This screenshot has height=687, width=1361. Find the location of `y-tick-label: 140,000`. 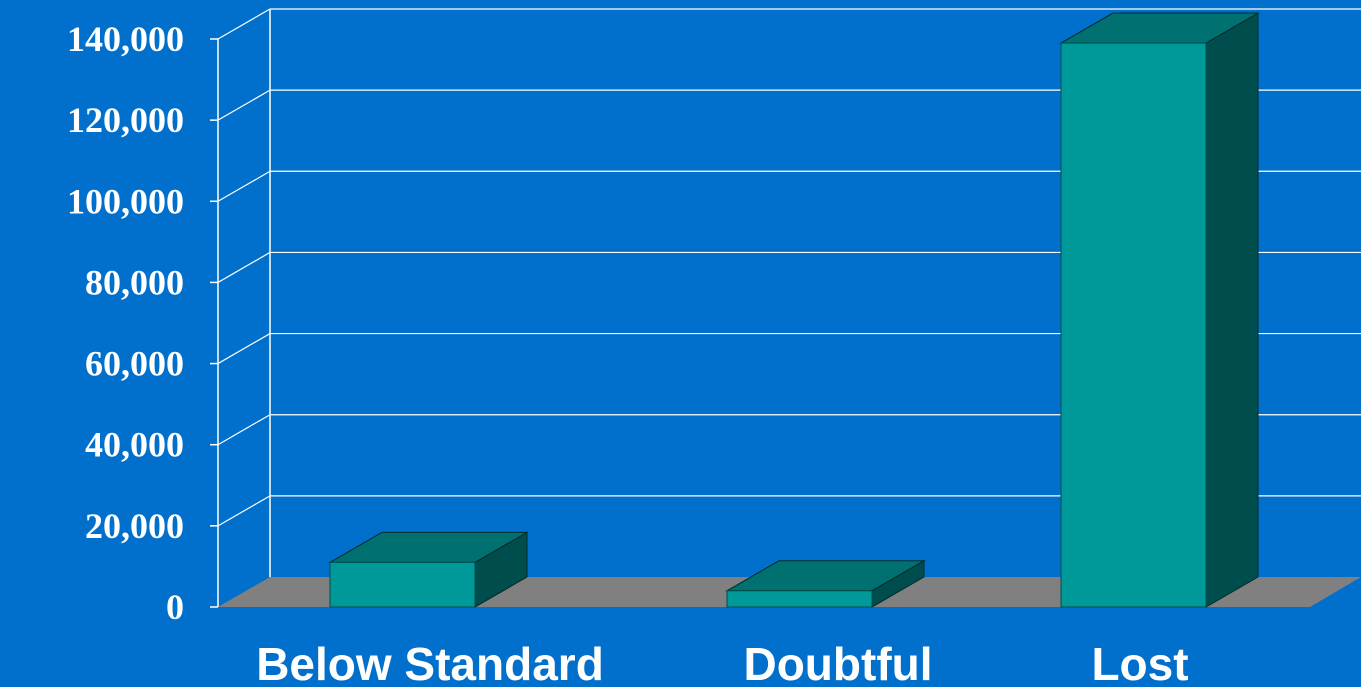

y-tick-label: 140,000 is located at coordinates (125, 39).